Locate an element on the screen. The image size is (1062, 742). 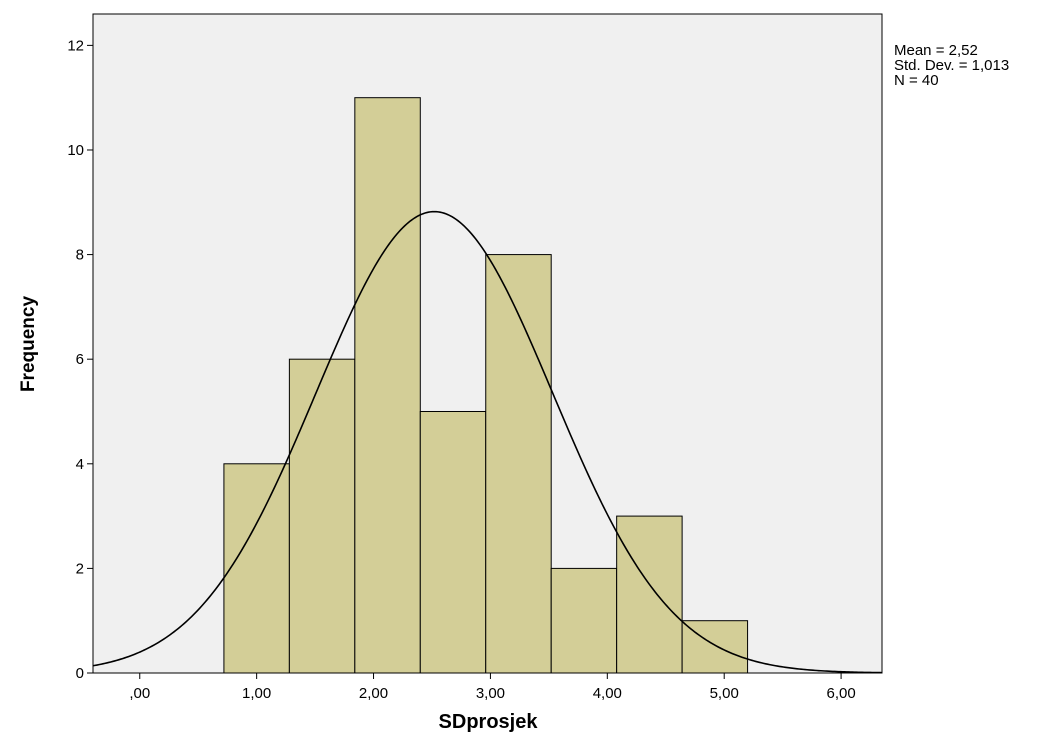
x-tick-label: ,00 is located at coordinates (139, 693).